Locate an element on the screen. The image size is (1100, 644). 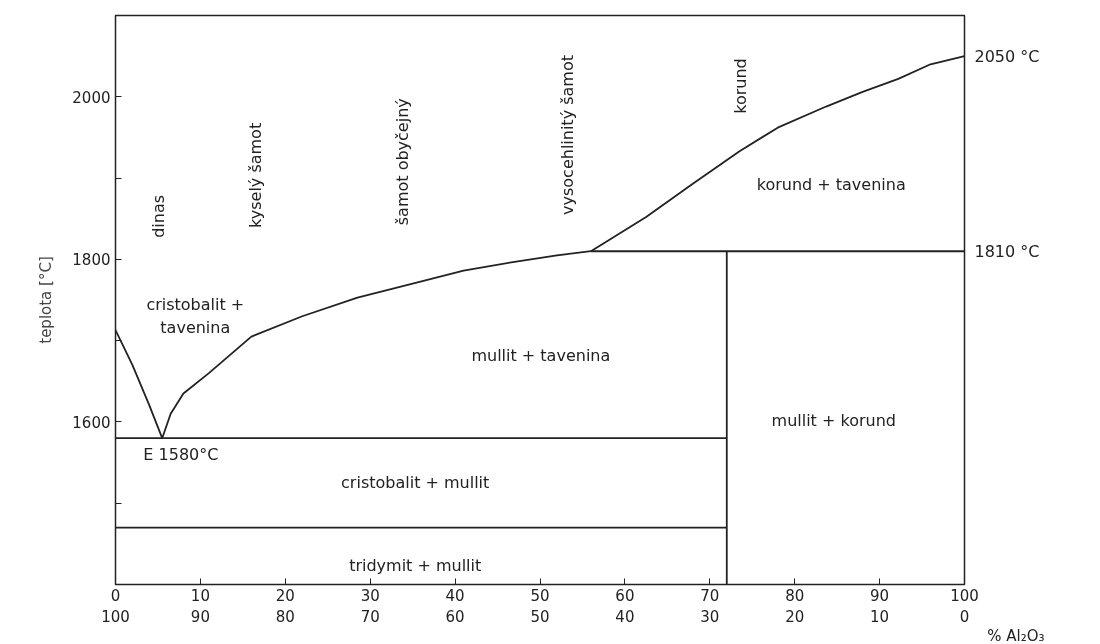
annotation: dinas is located at coordinates (159, 216).